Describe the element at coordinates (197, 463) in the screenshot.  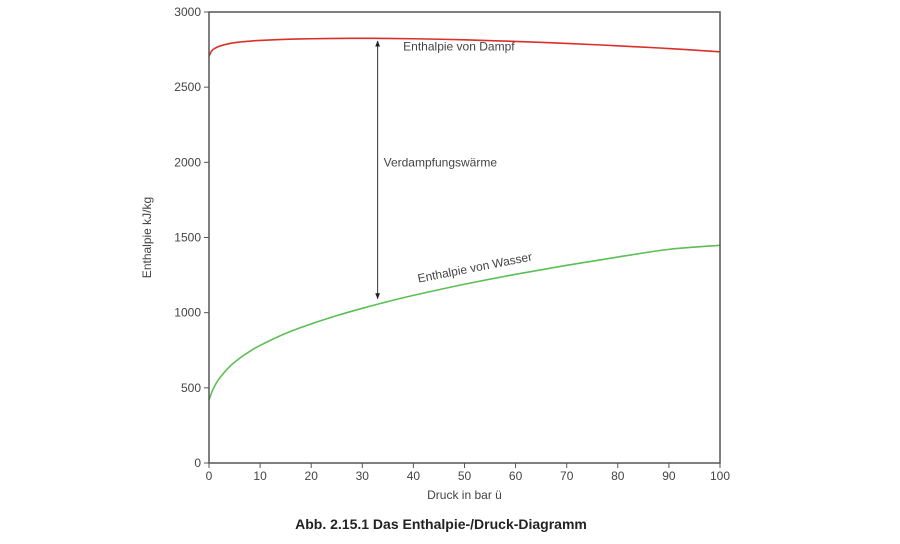
I see `y-tick-label: 0` at that location.